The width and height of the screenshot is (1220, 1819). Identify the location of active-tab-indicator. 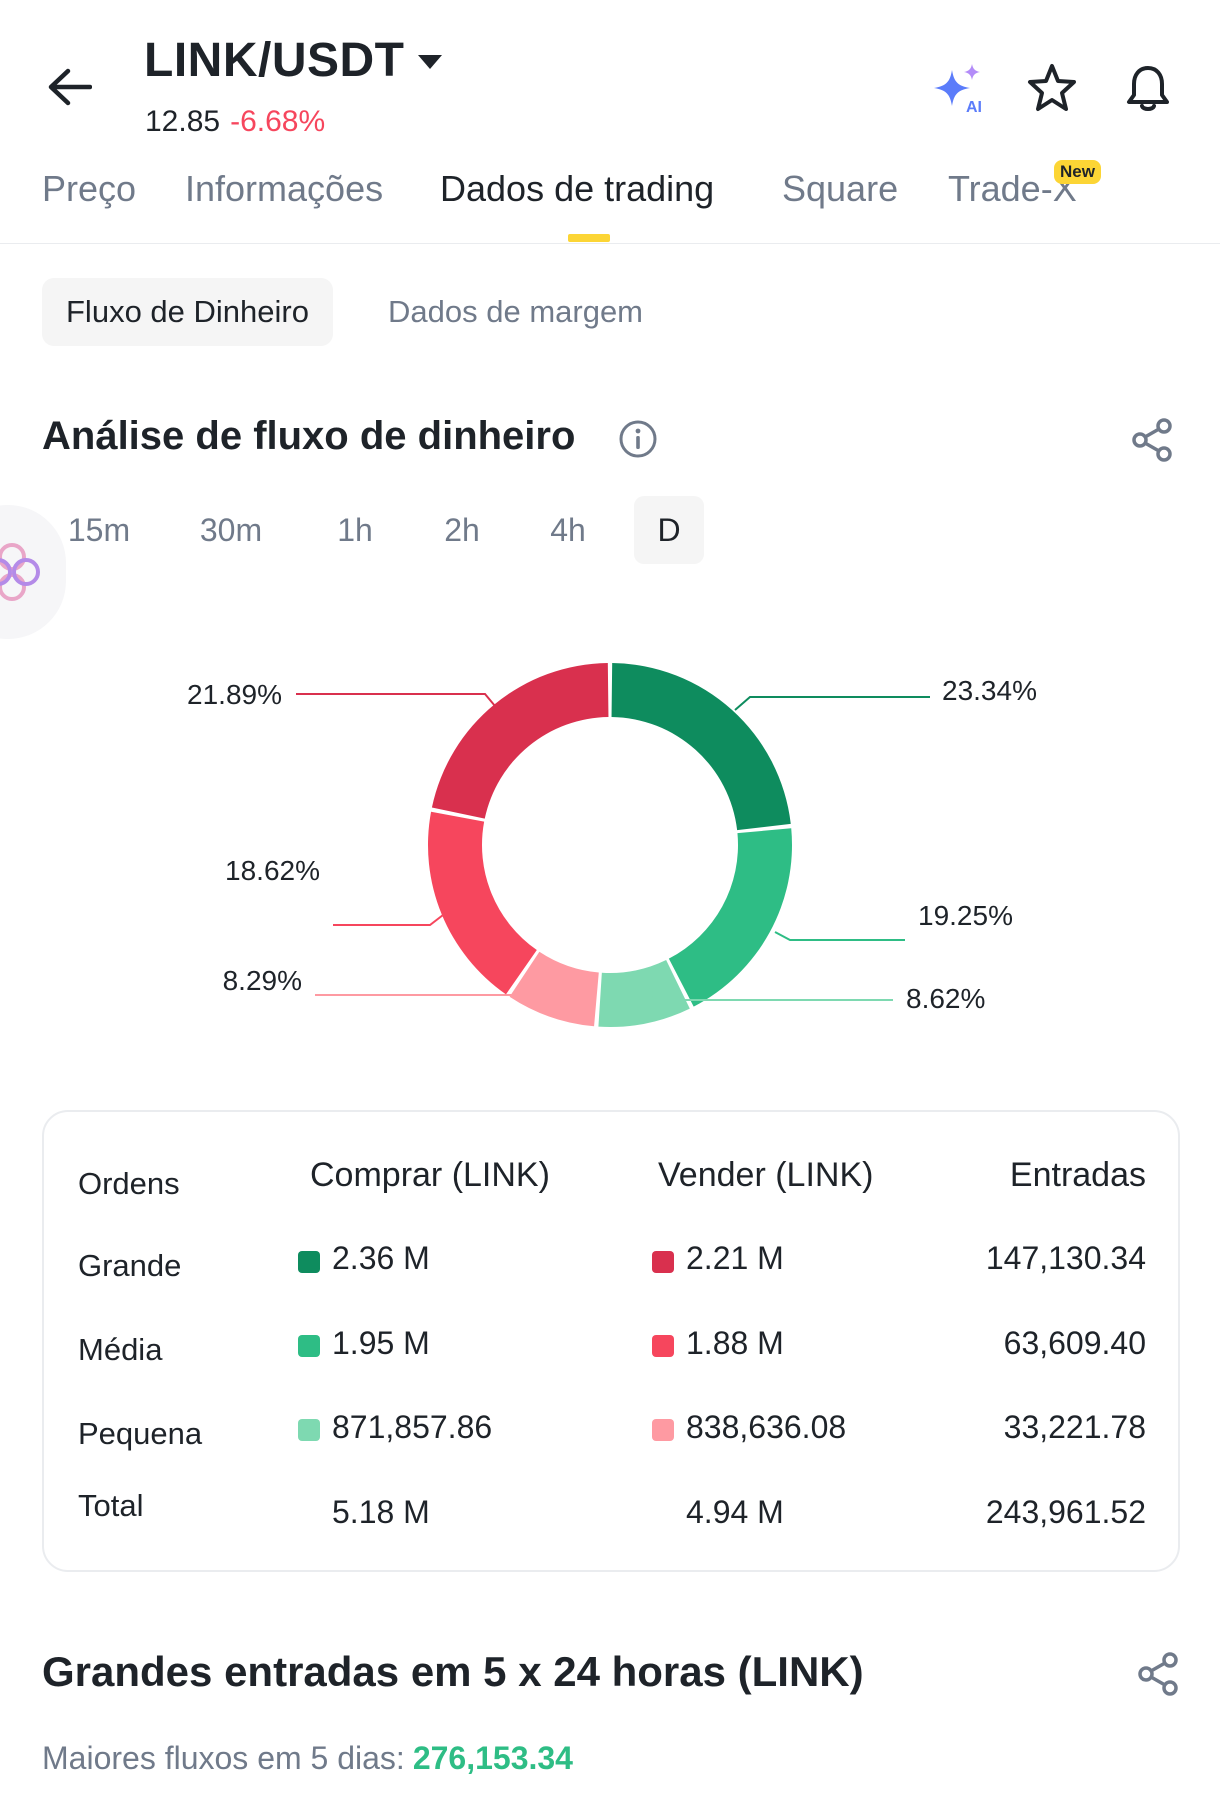
(589, 238).